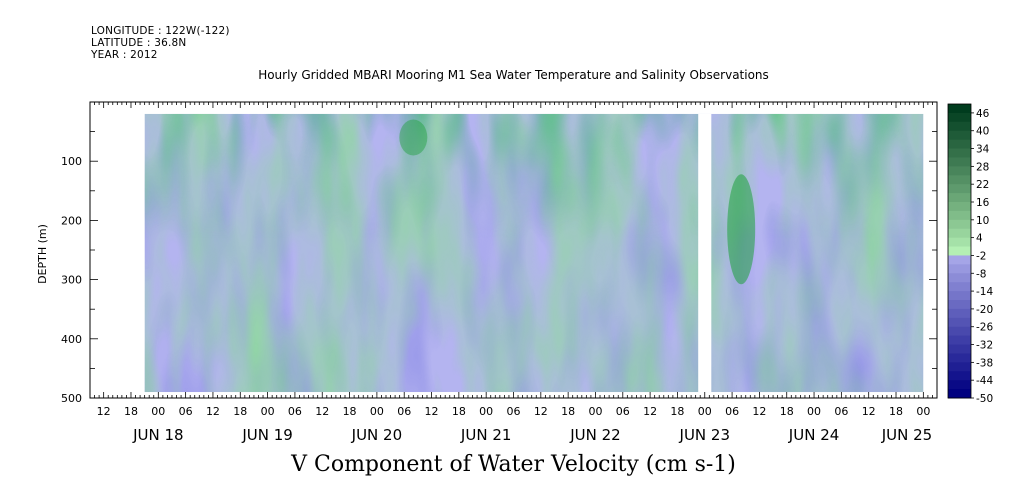 The width and height of the screenshot is (1009, 504). Describe the element at coordinates (984, 363) in the screenshot. I see `colorbar-label: -38` at that location.